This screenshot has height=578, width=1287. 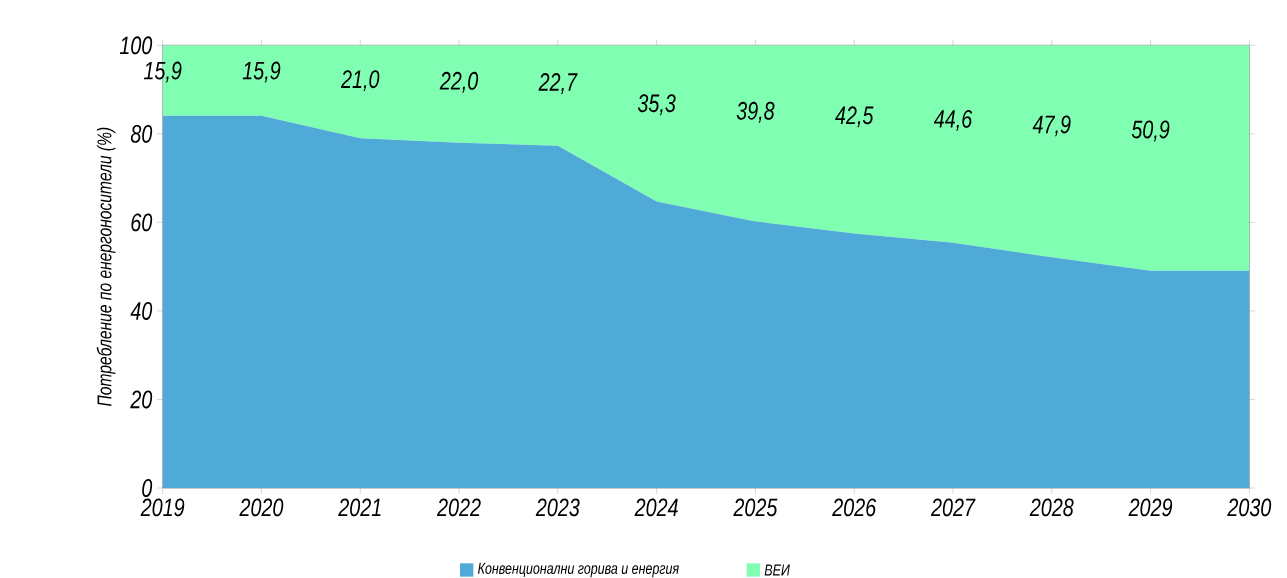 I want to click on x-tick-label: 2021, so click(x=359, y=507).